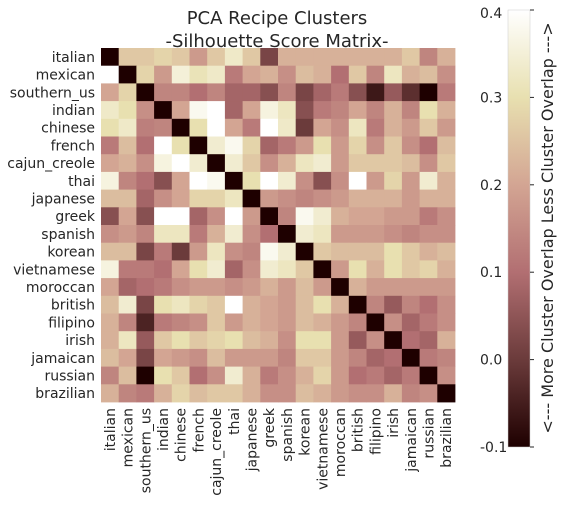 This screenshot has width=563, height=505. What do you see at coordinates (110, 376) in the screenshot?
I see `heatmap-cell-russian-italian` at bounding box center [110, 376].